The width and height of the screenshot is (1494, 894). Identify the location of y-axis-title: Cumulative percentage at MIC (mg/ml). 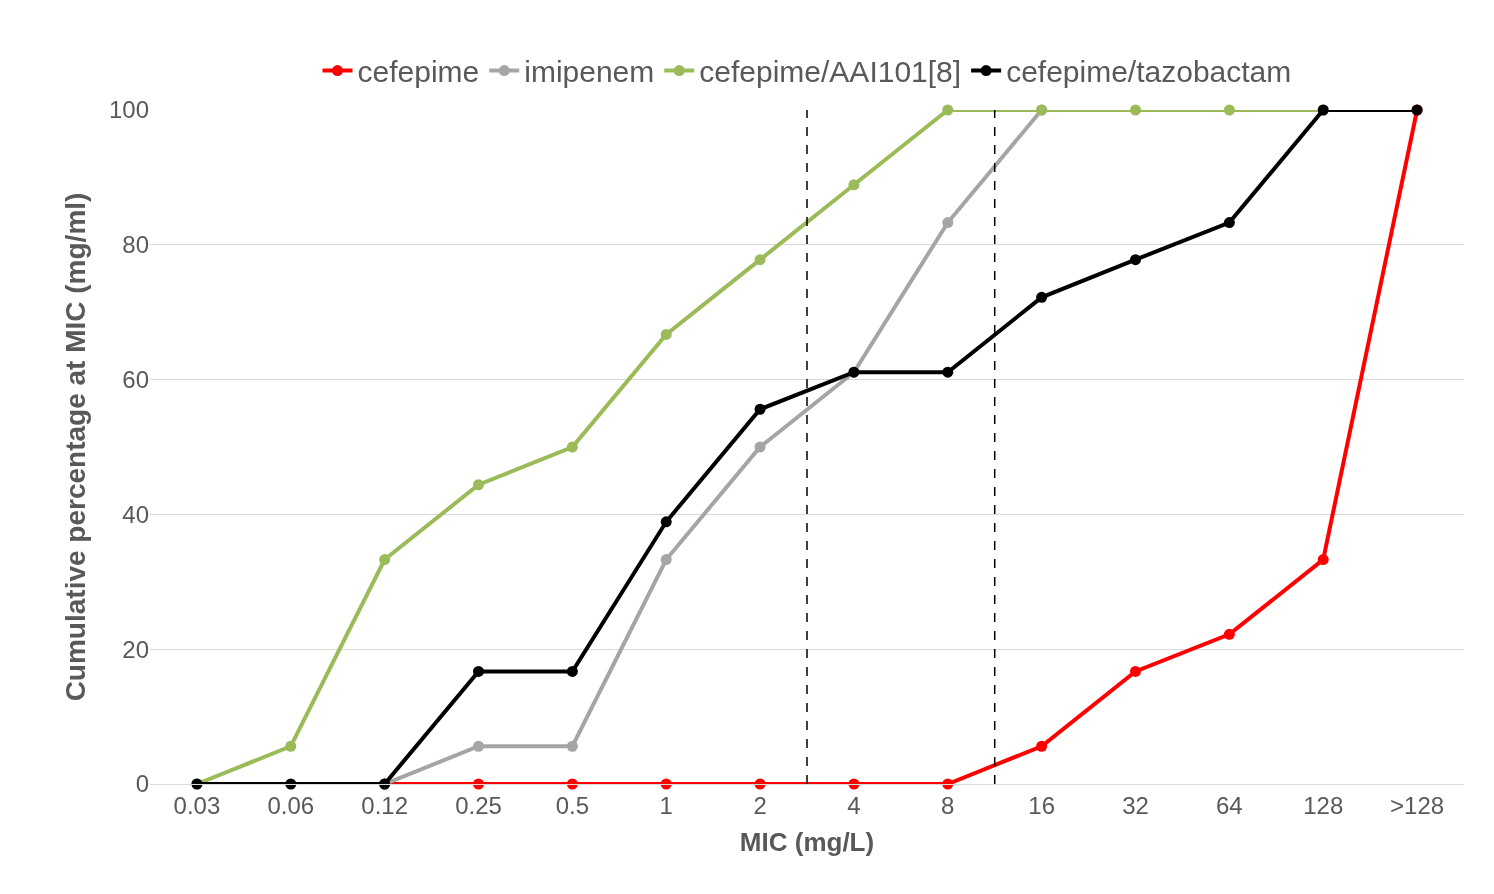
(75, 447).